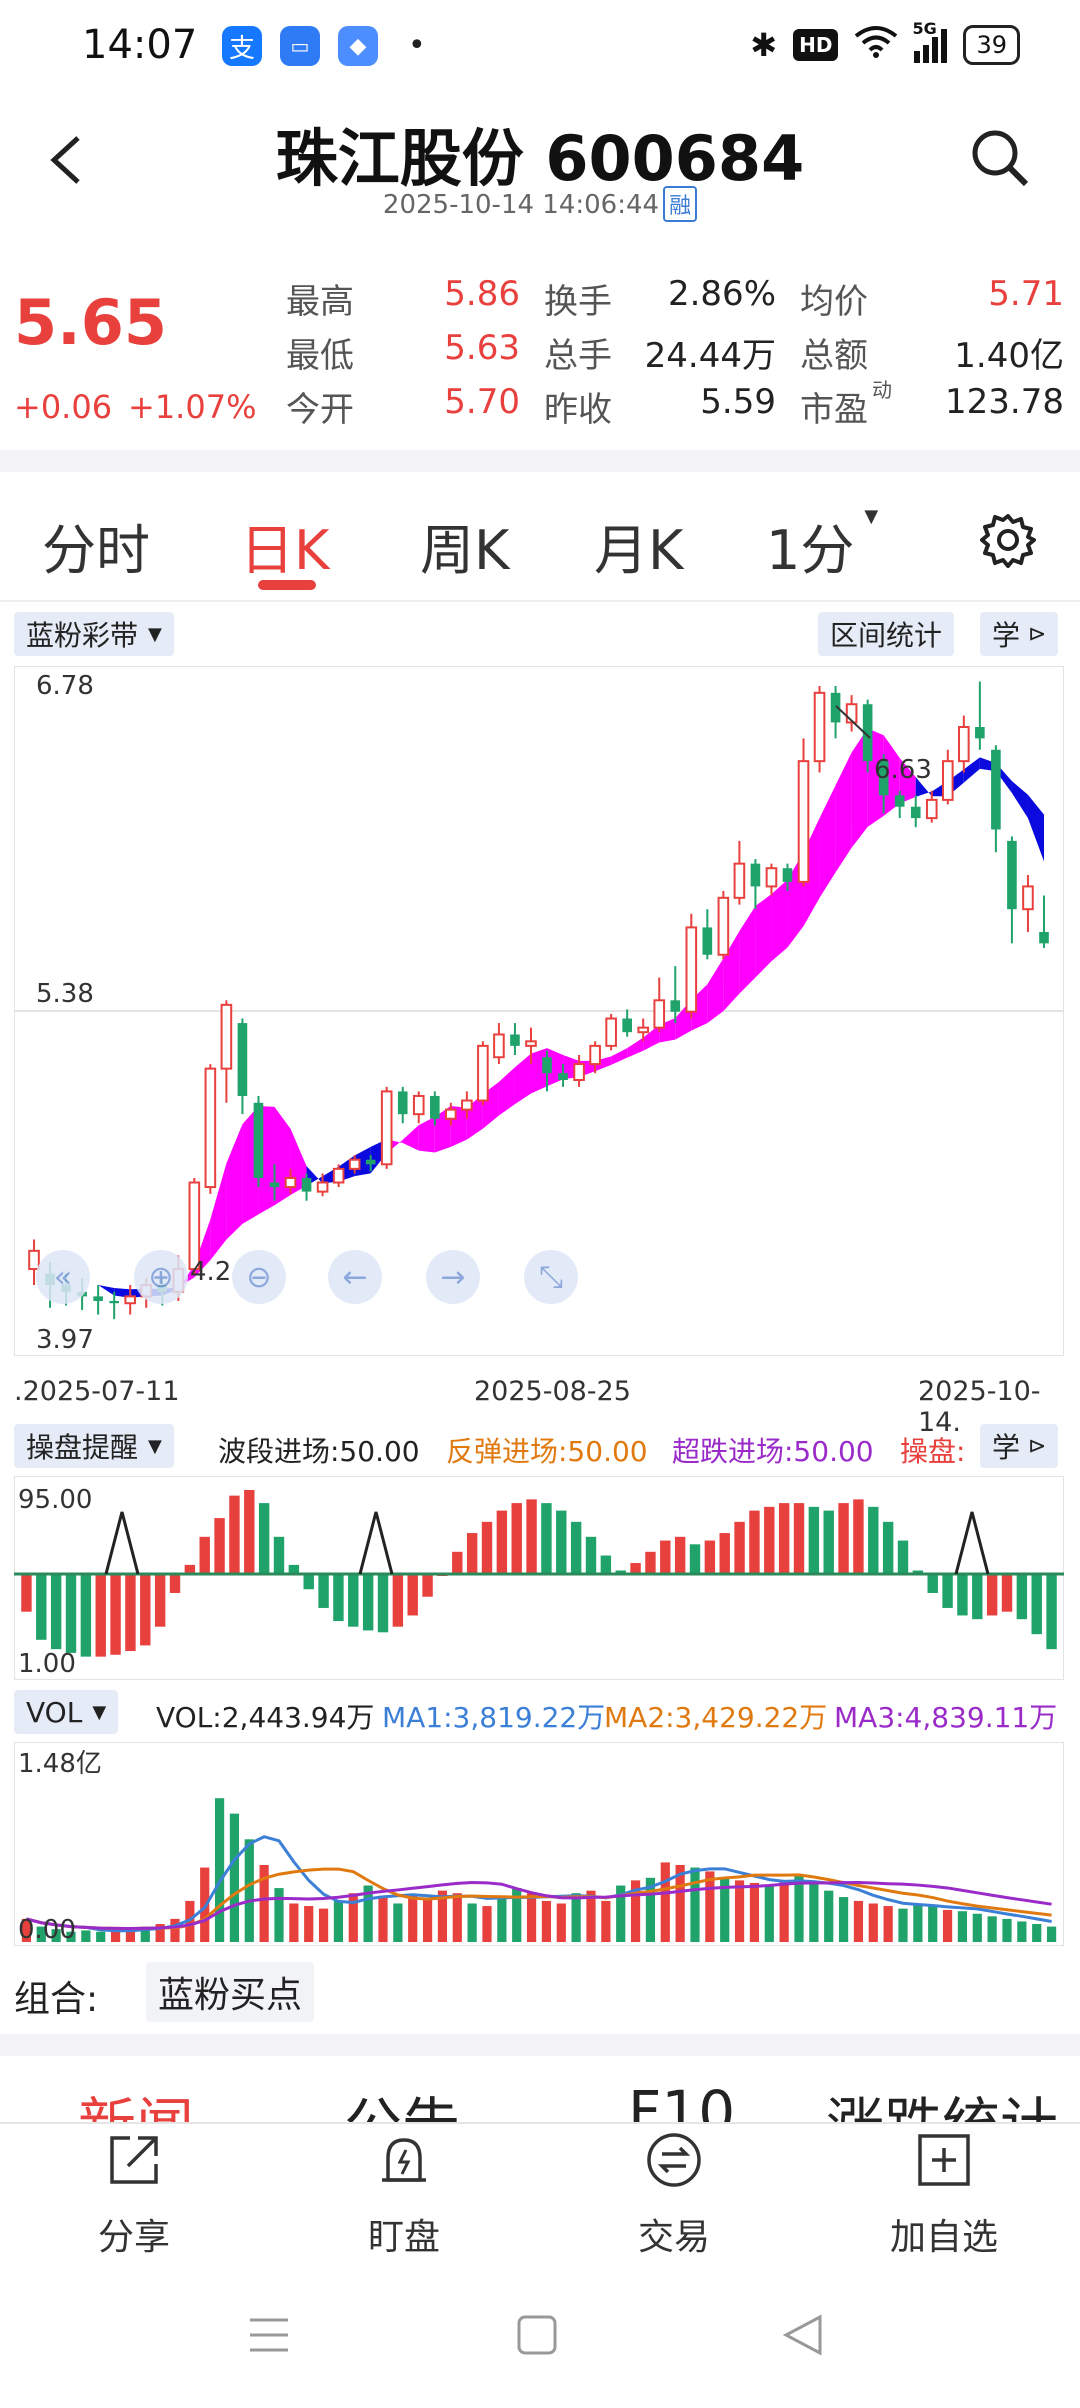 Image resolution: width=1080 pixels, height=2408 pixels. I want to click on tab-f10: F10, so click(682, 2100).